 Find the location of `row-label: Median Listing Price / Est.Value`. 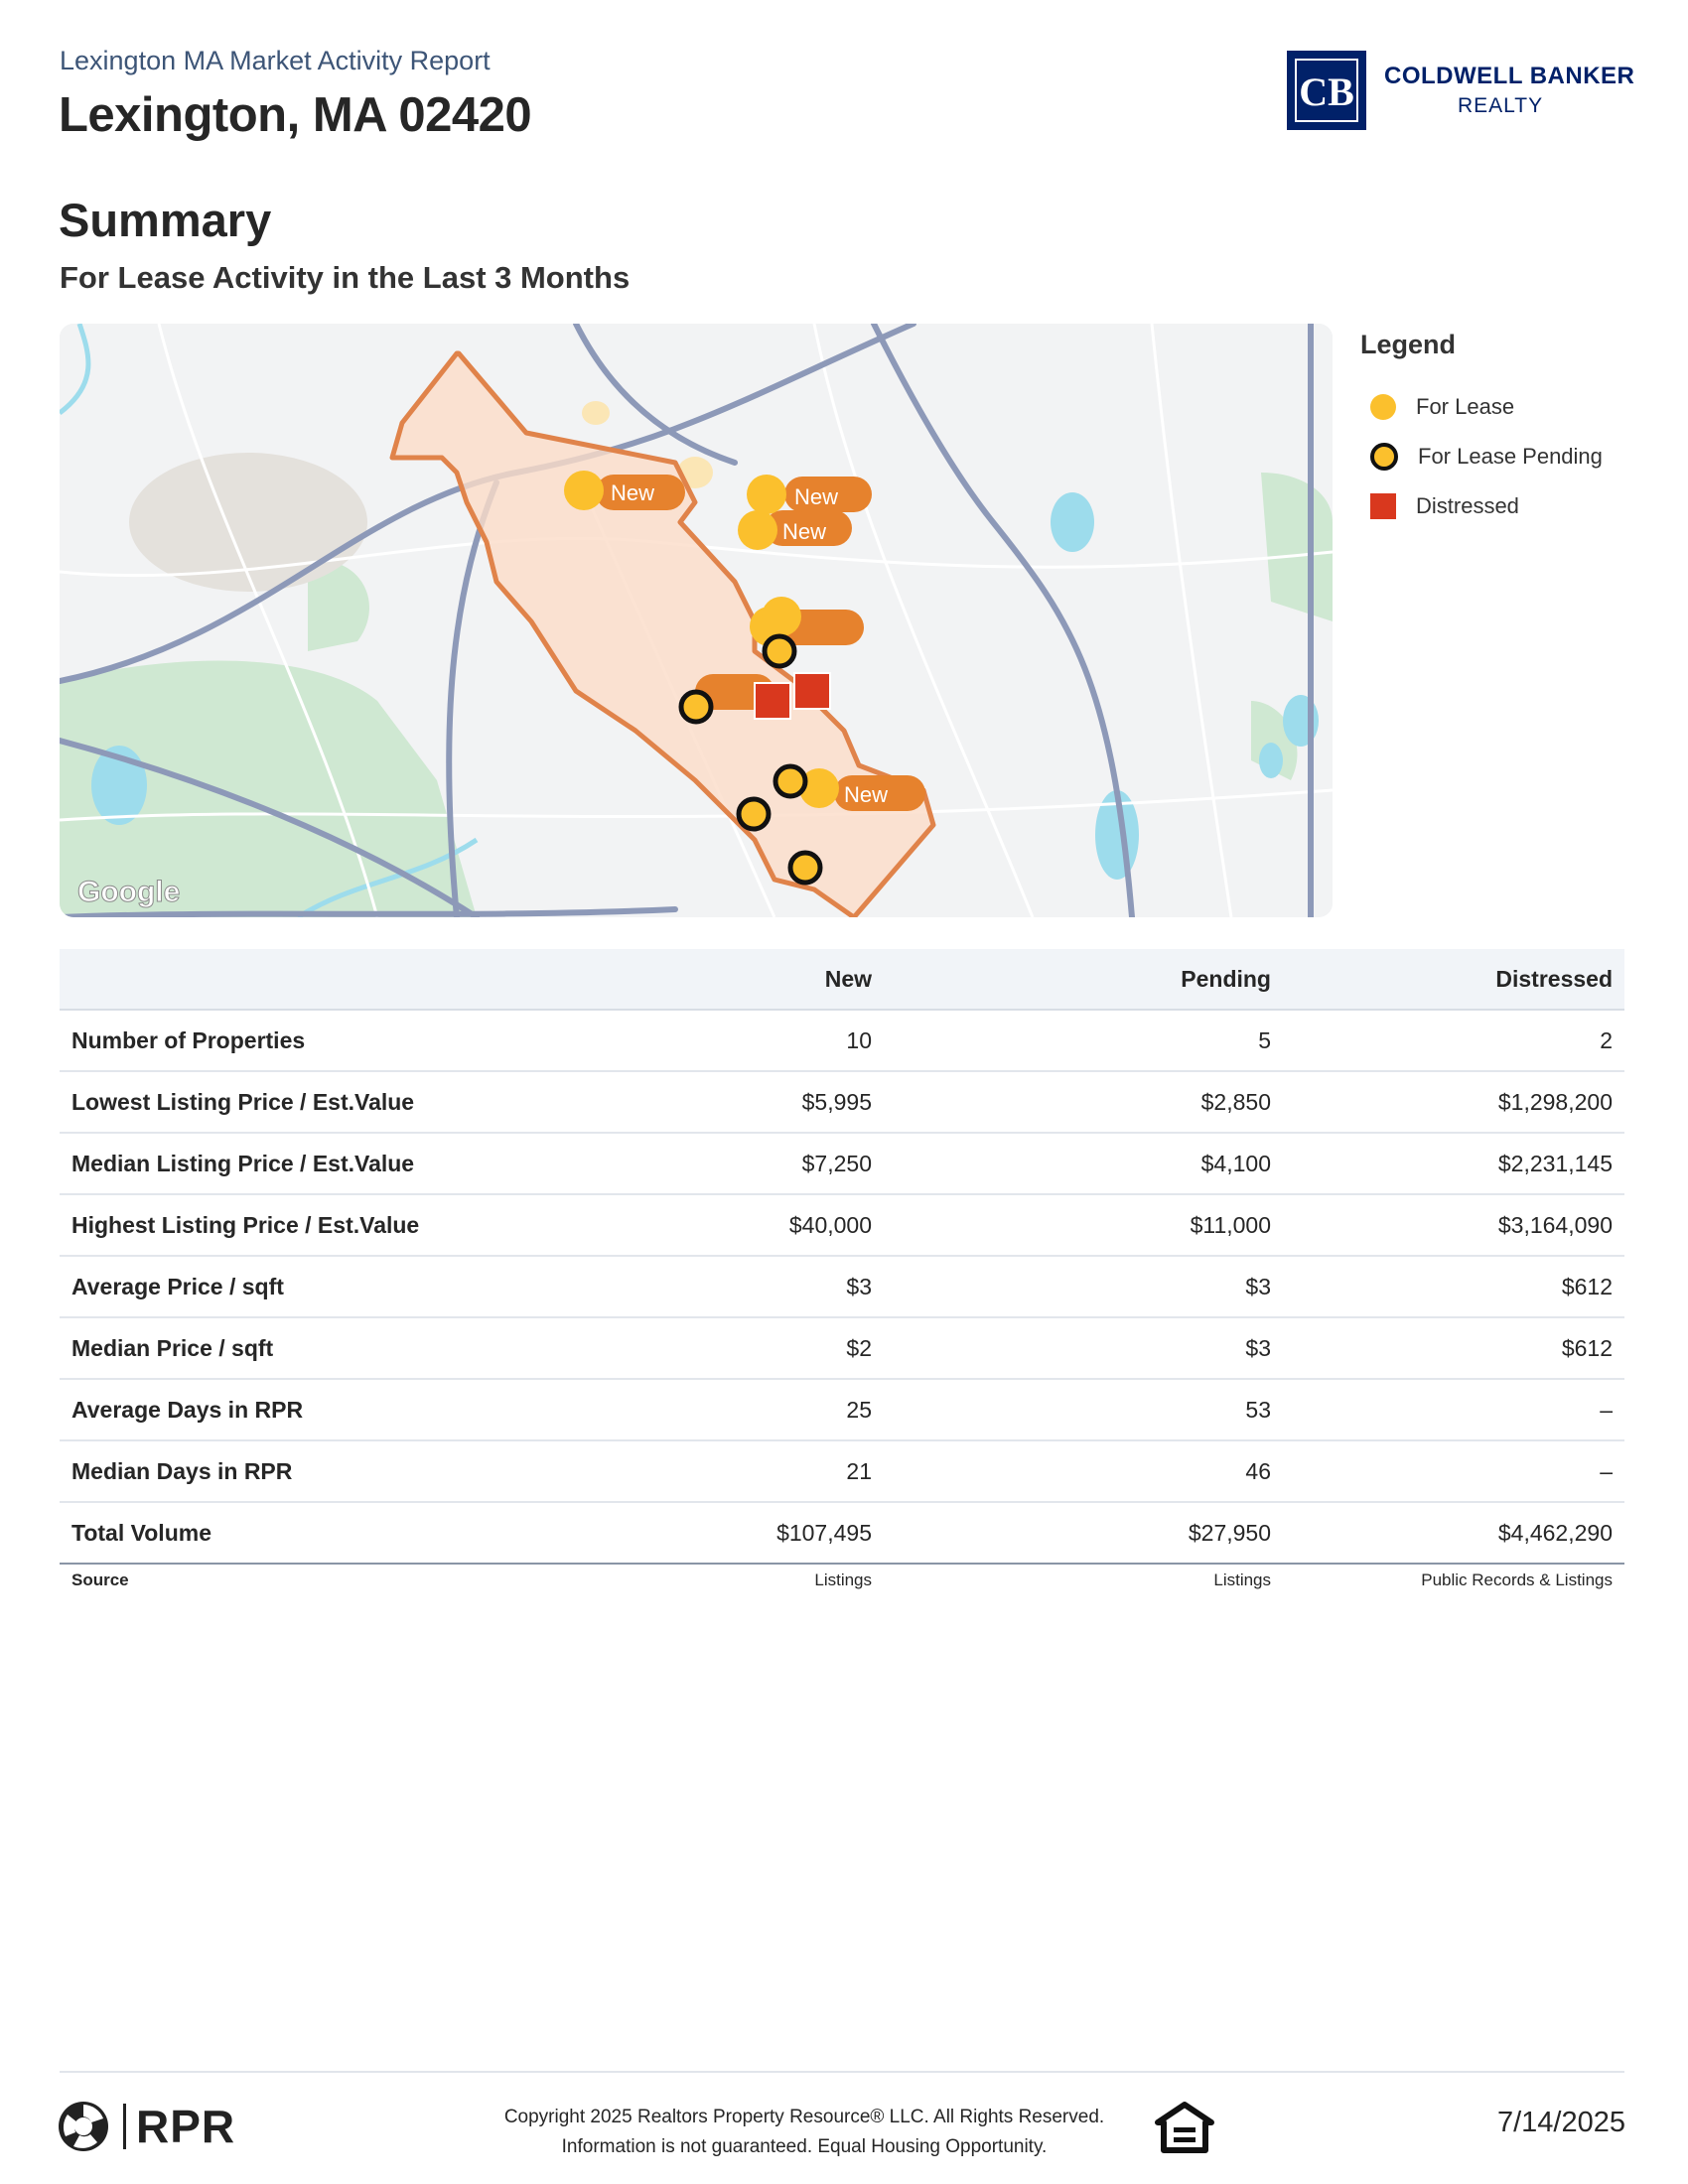

row-label: Median Listing Price / Est.Value is located at coordinates (285, 1164).